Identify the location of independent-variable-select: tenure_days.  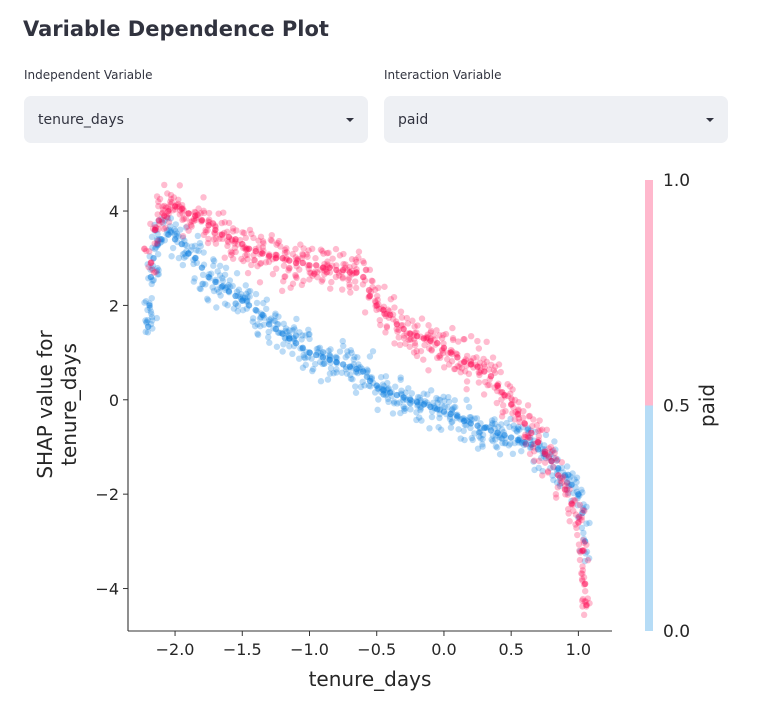
(196, 119).